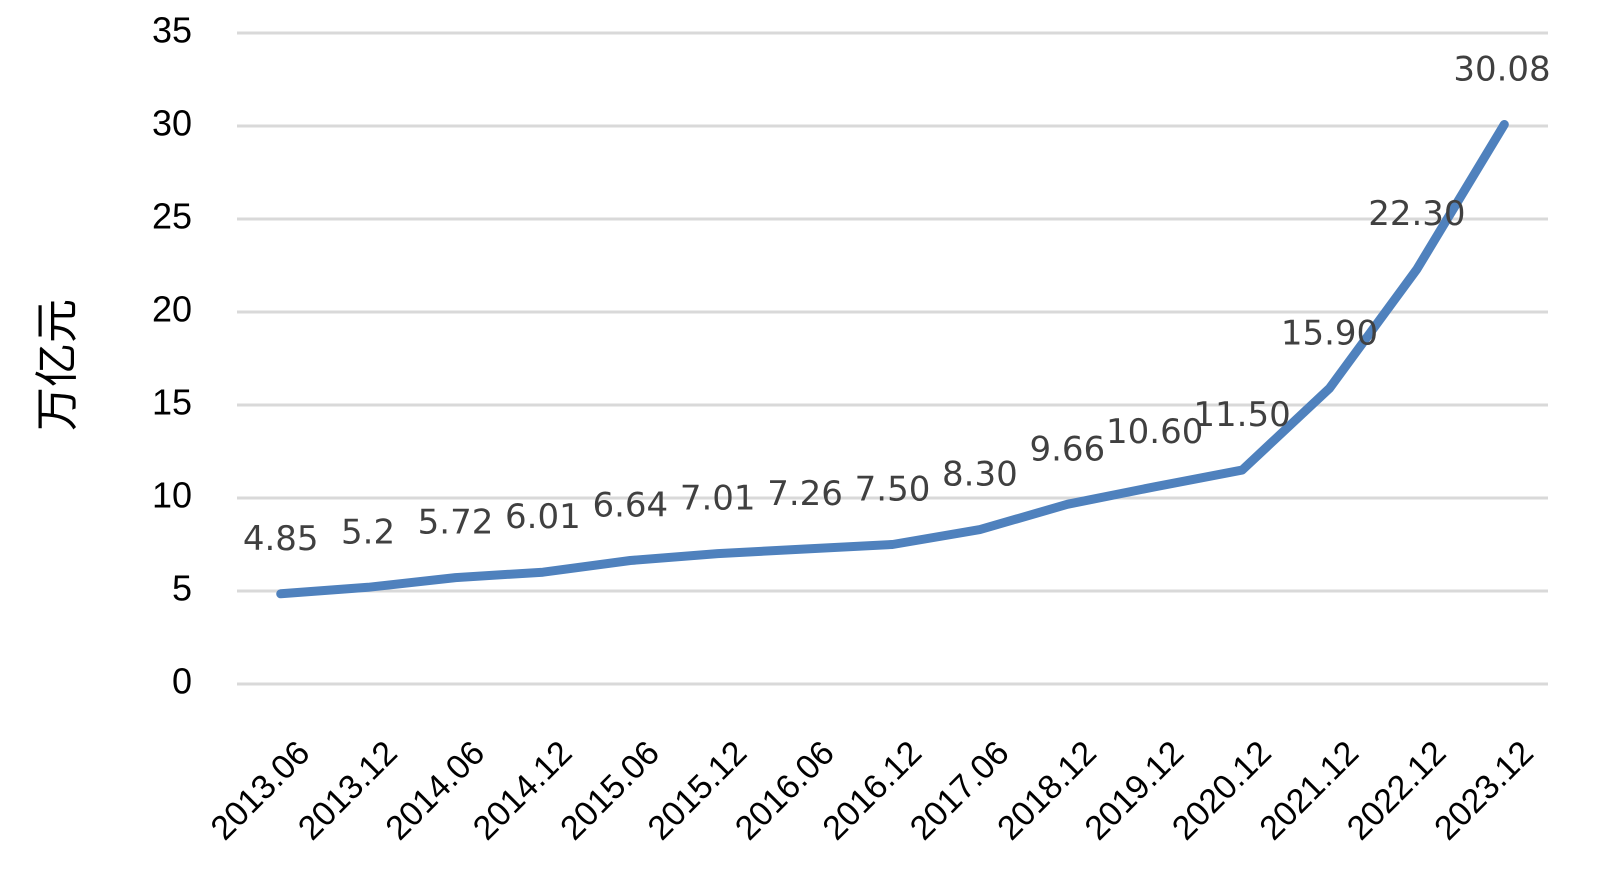  I want to click on data-label: 11.50, so click(1241, 415).